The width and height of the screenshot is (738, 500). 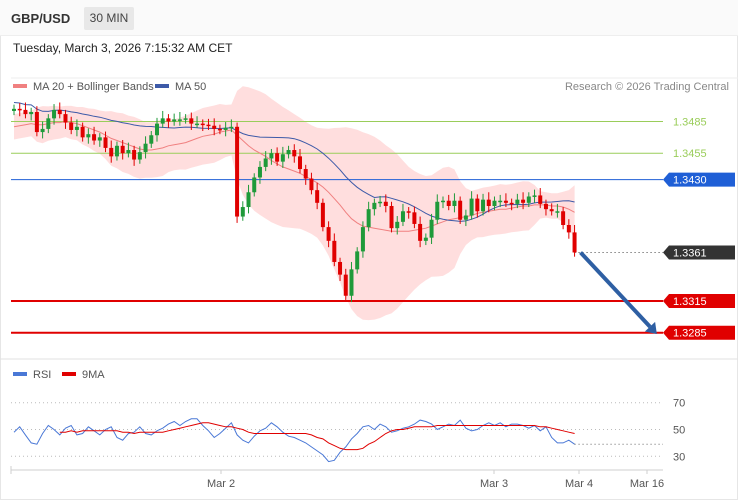 What do you see at coordinates (618, 293) in the screenshot?
I see `forecast-arrow` at bounding box center [618, 293].